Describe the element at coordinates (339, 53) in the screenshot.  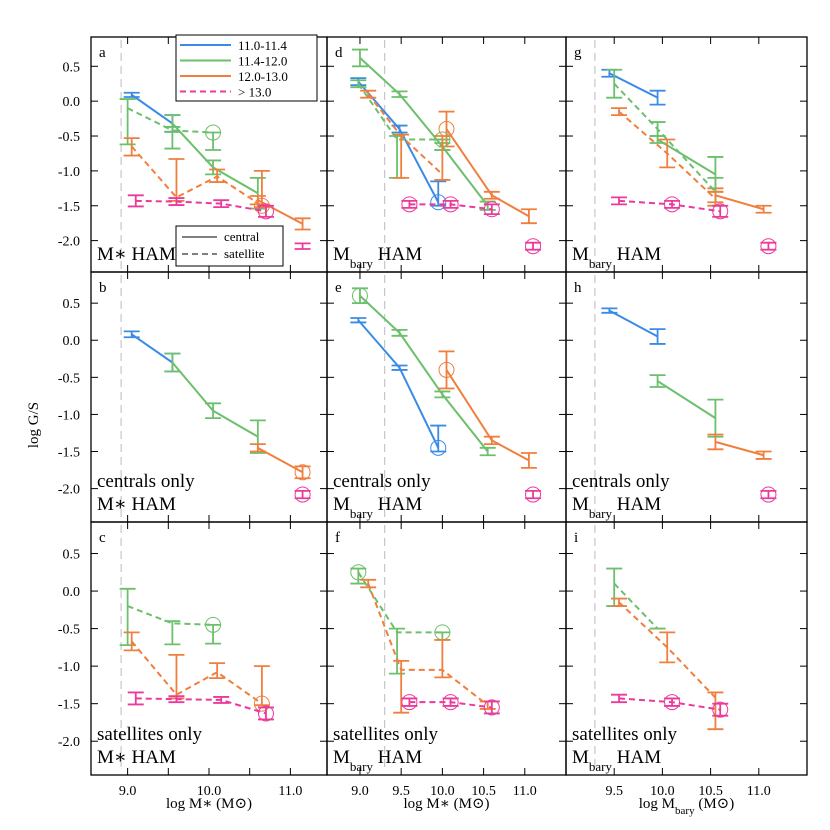
I see `panel-letter: d` at that location.